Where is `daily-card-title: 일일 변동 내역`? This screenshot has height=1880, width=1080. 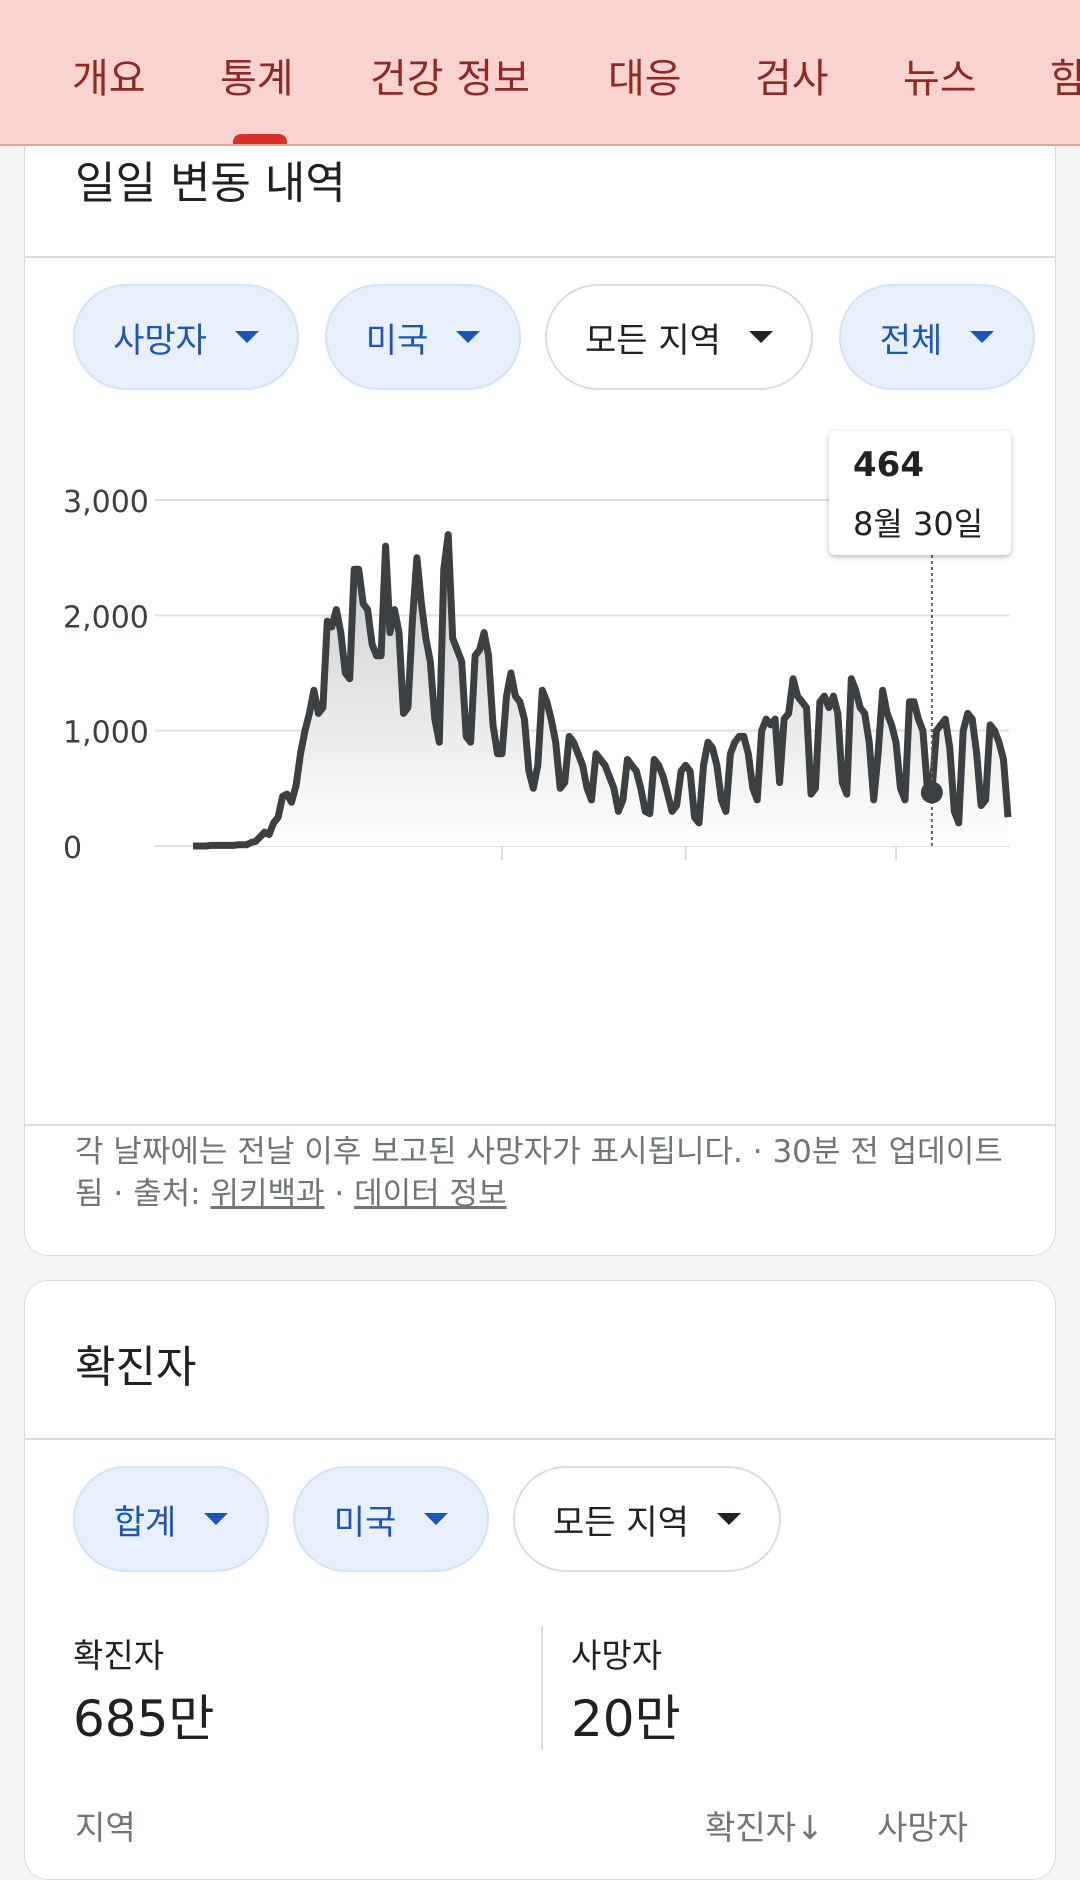
daily-card-title: 일일 변동 내역 is located at coordinates (210, 183).